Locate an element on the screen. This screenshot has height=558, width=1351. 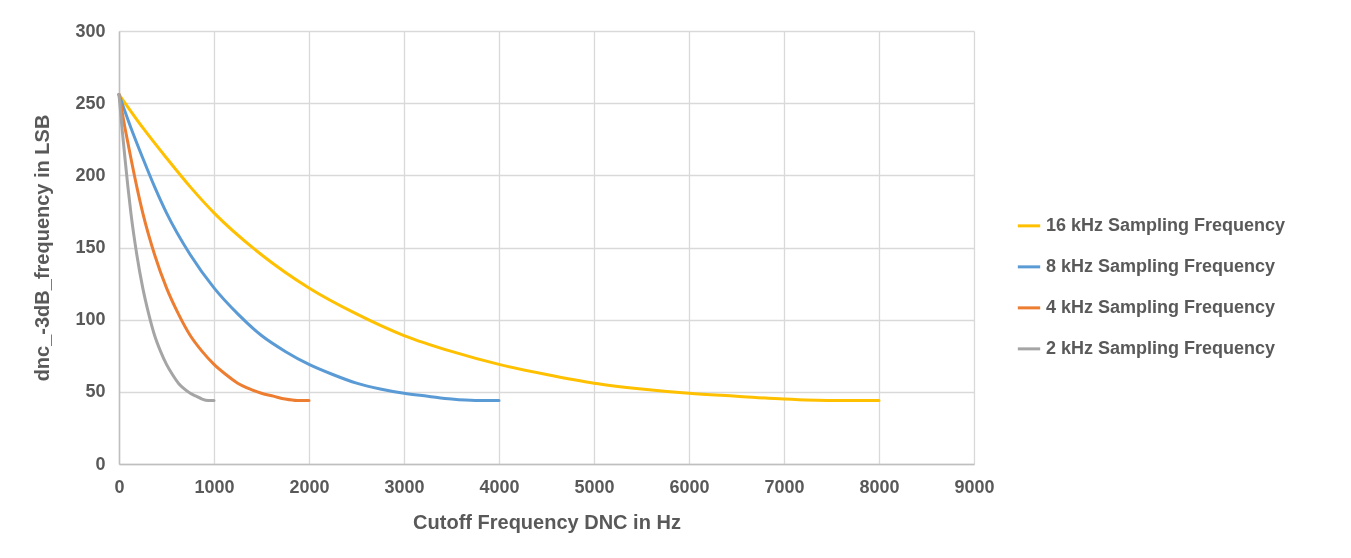
x-tick-label: 2000 is located at coordinates (309, 486).